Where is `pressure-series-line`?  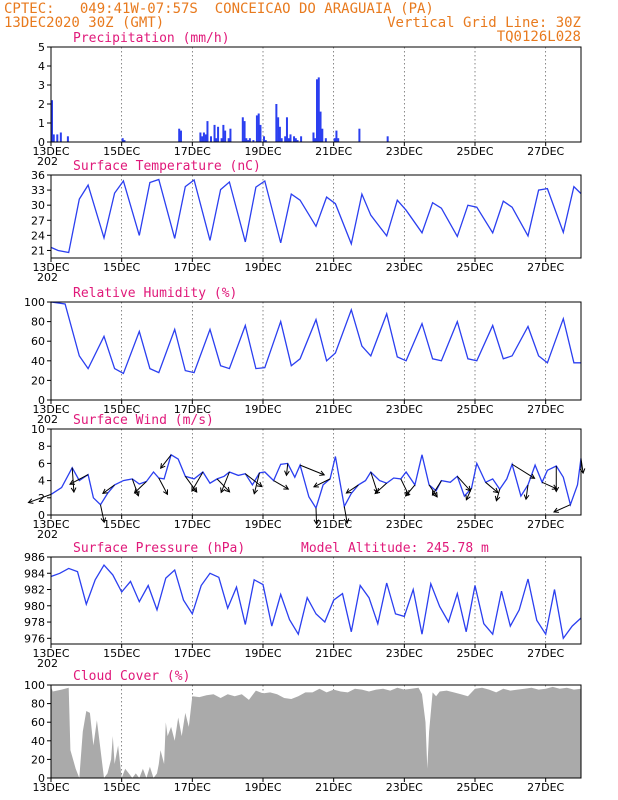 pressure-series-line is located at coordinates (316, 602).